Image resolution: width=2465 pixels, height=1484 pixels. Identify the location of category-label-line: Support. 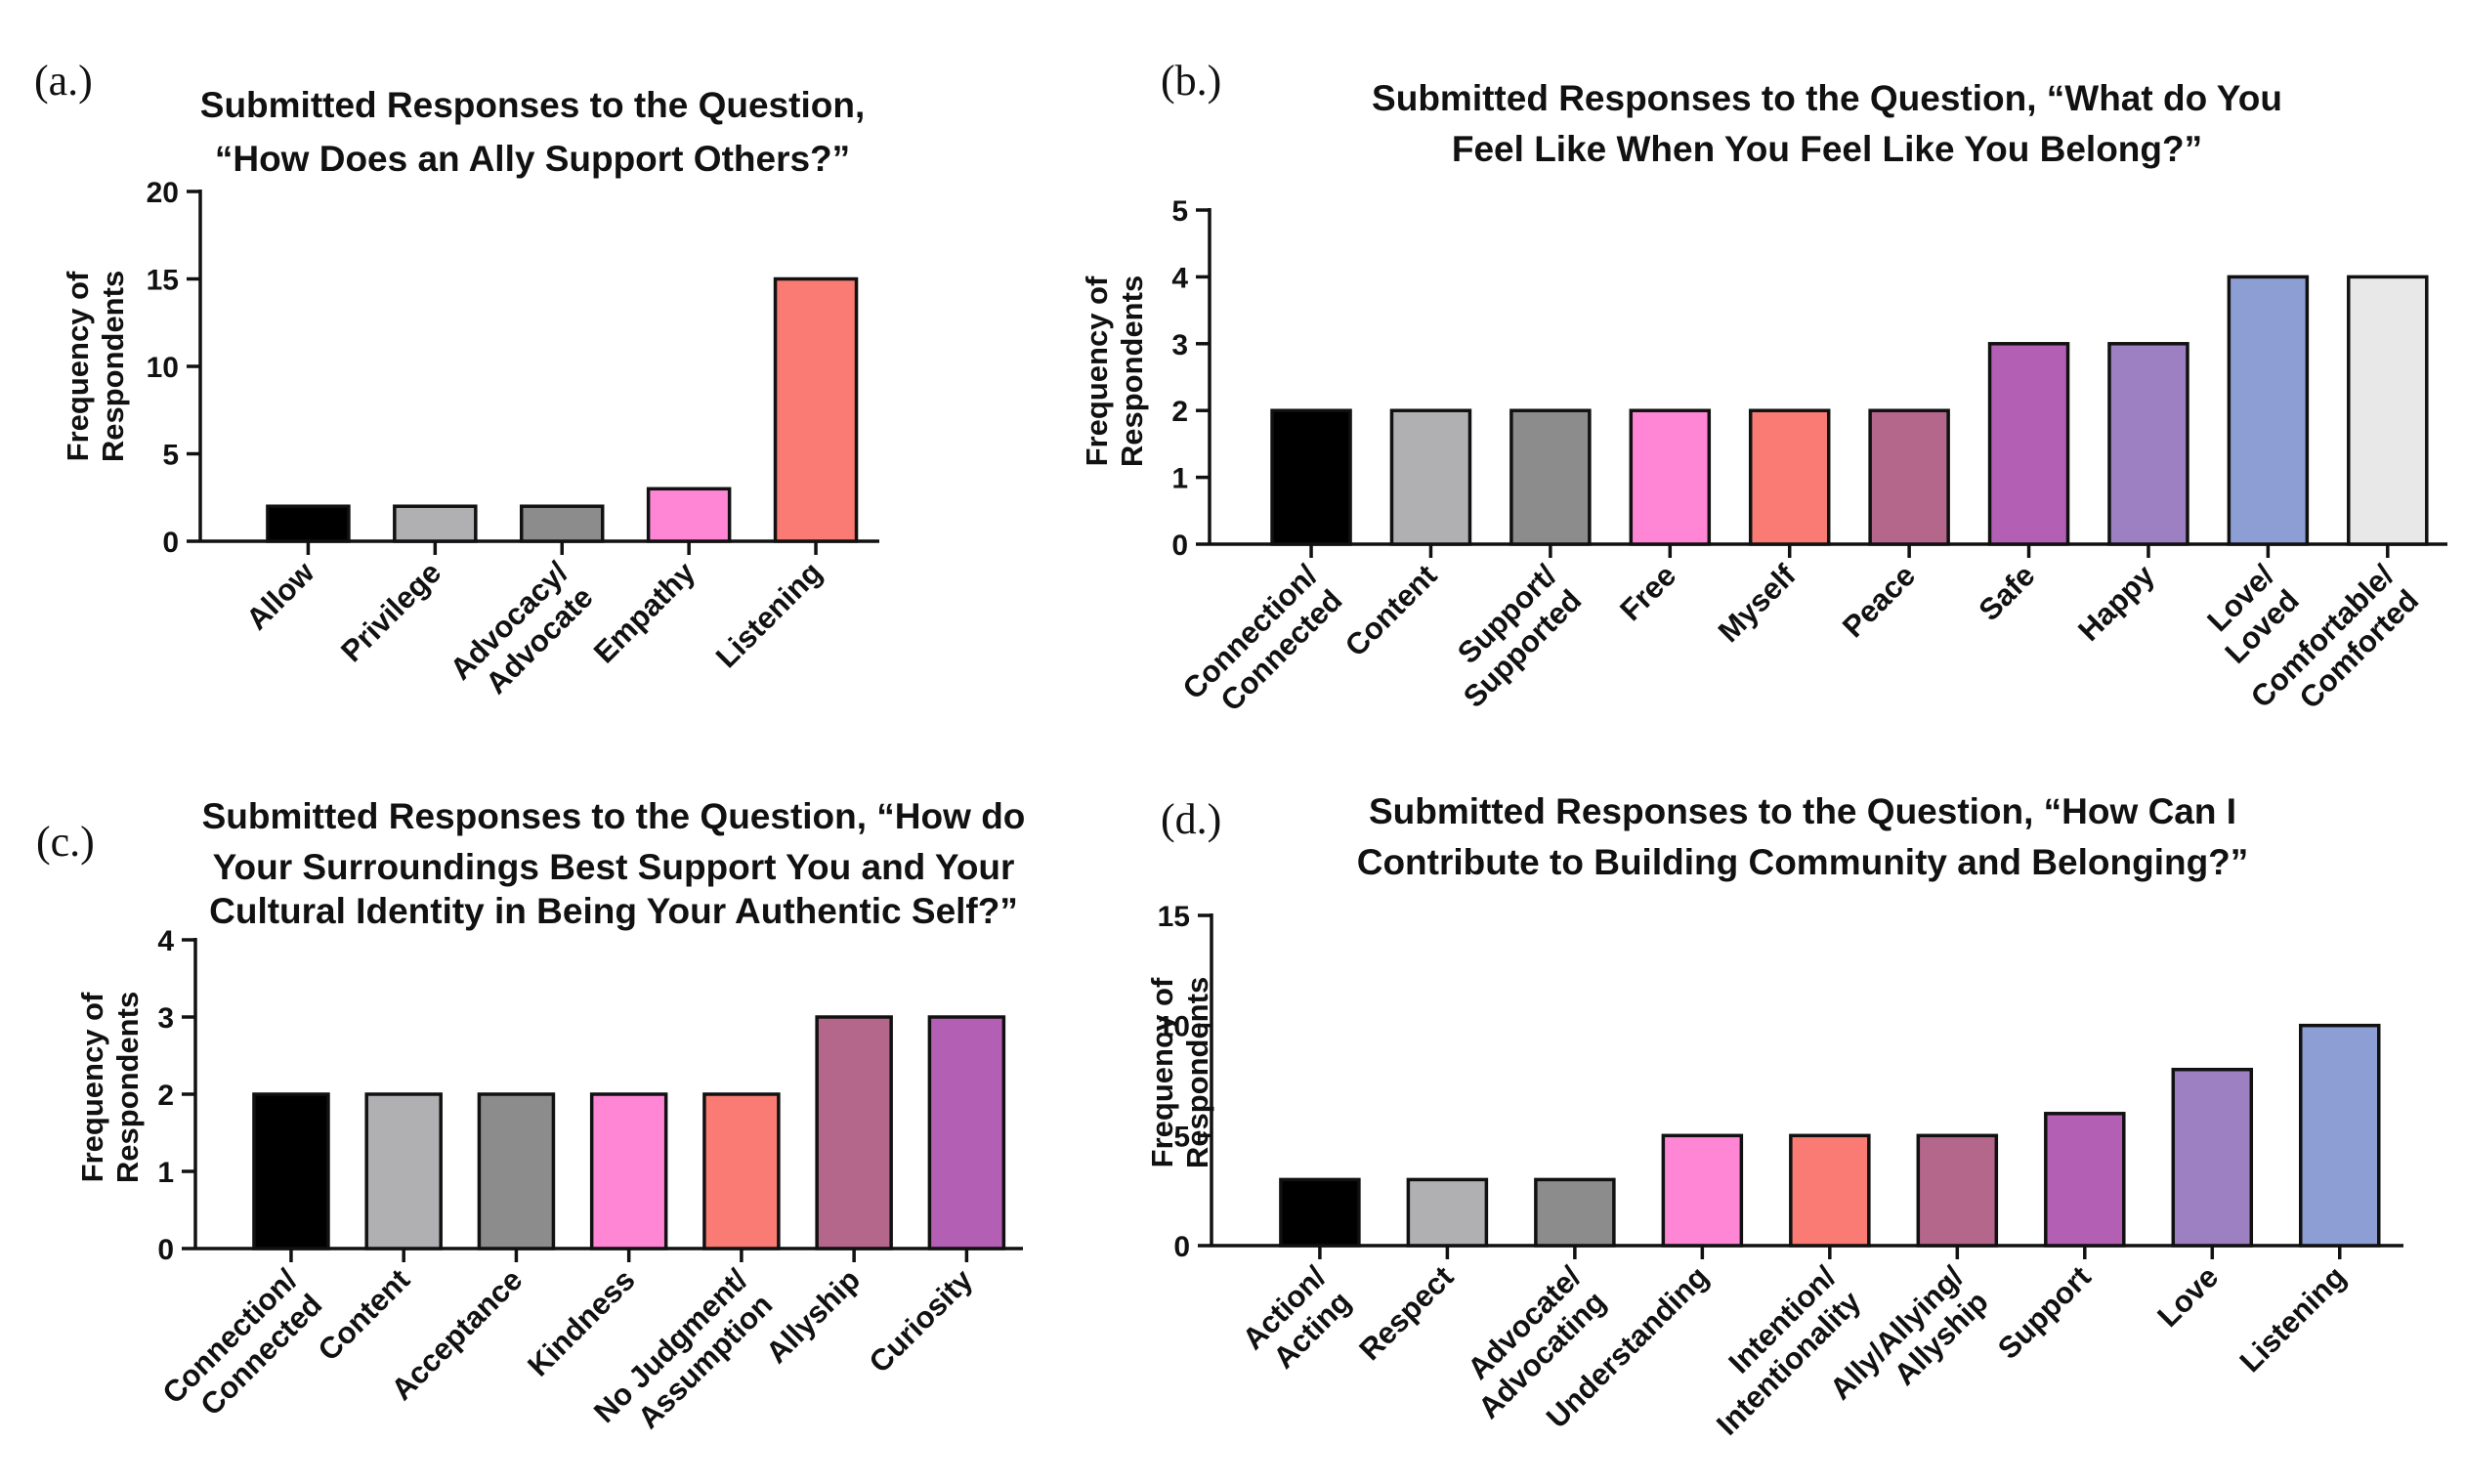
(2044, 1312).